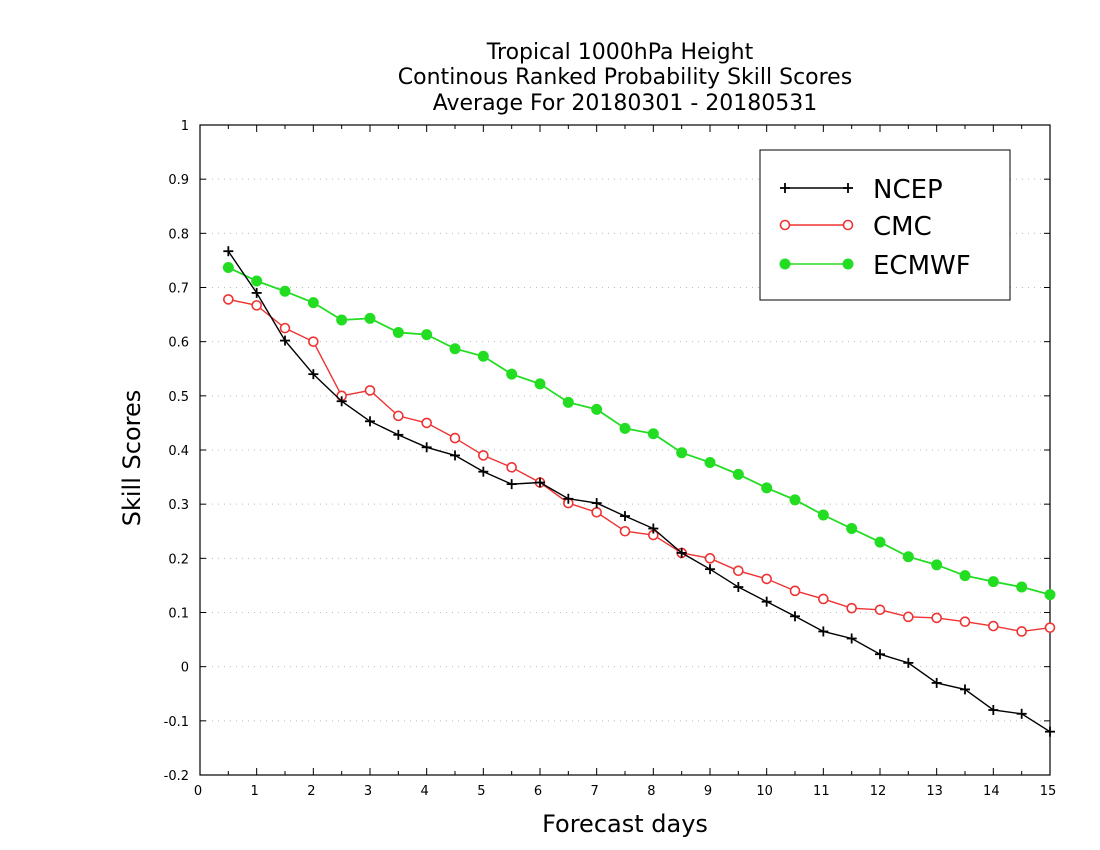 The image size is (1100, 850). Describe the element at coordinates (708, 791) in the screenshot. I see `x-tick-label: 9` at that location.